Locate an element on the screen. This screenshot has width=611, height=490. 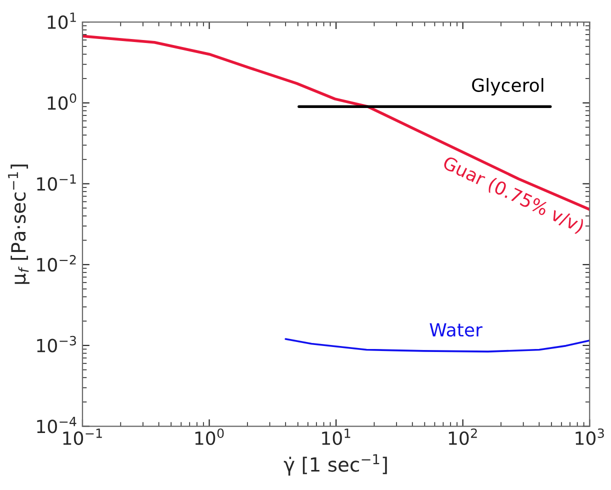
series-label: Water is located at coordinates (456, 330).